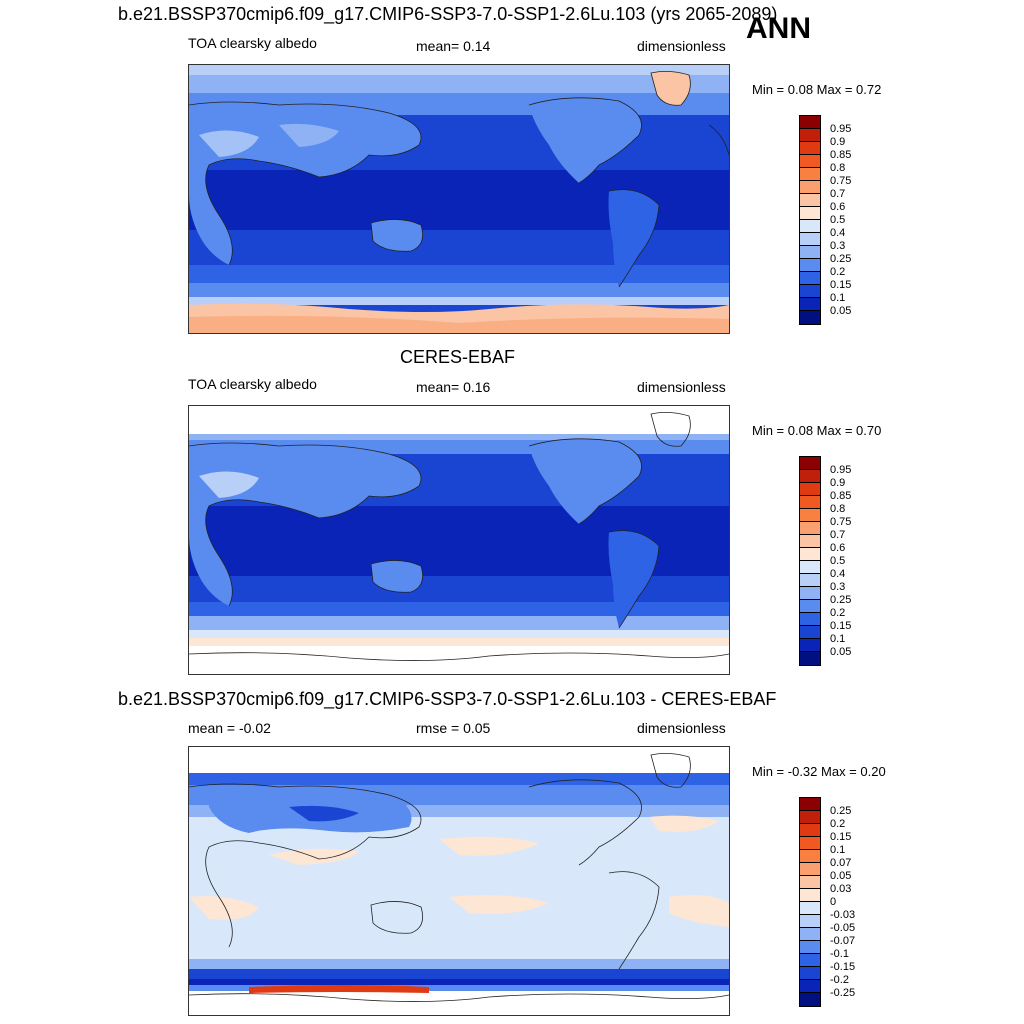  What do you see at coordinates (229, 728) in the screenshot?
I see `panel3-mean-label: mean = -0.02` at bounding box center [229, 728].